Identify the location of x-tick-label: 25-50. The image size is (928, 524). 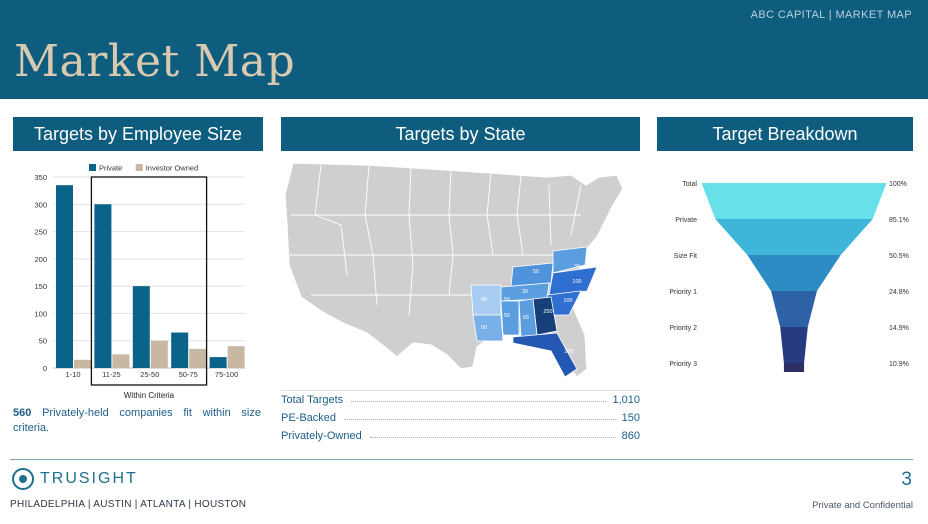
(149, 374).